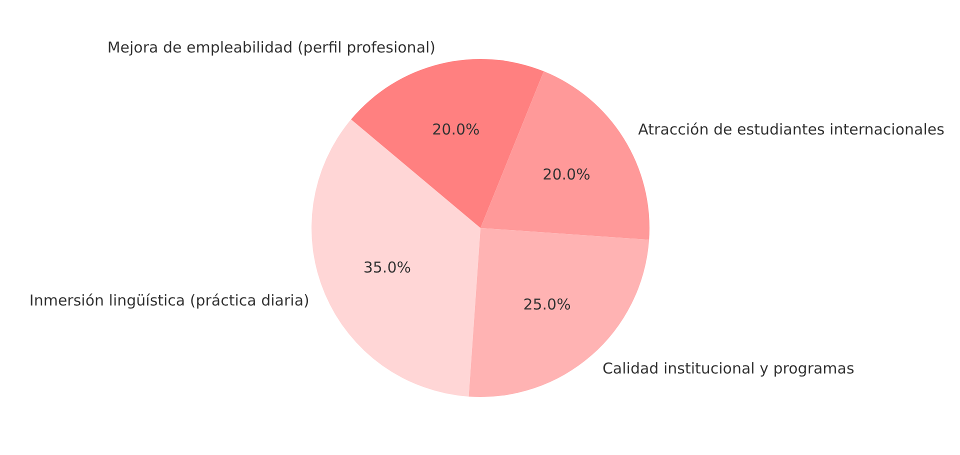  What do you see at coordinates (547, 305) in the screenshot?
I see `data-label: 25.0%` at bounding box center [547, 305].